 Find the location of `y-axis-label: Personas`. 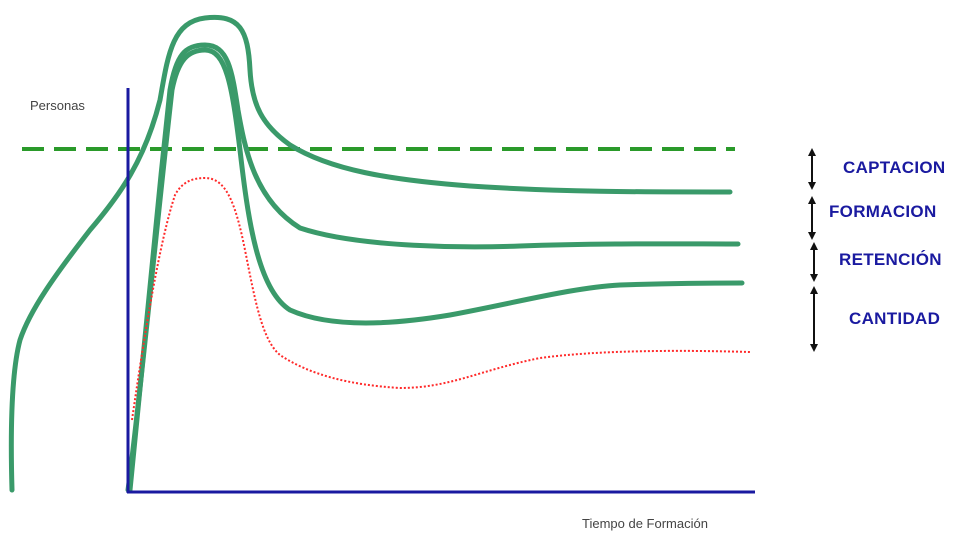

y-axis-label: Personas is located at coordinates (57, 105).